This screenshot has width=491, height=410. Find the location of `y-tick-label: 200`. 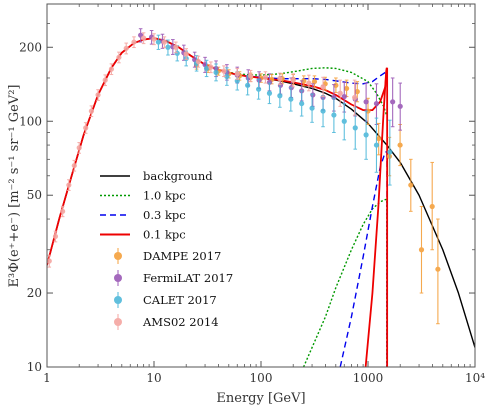

y-tick-label: 200 is located at coordinates (30, 47).